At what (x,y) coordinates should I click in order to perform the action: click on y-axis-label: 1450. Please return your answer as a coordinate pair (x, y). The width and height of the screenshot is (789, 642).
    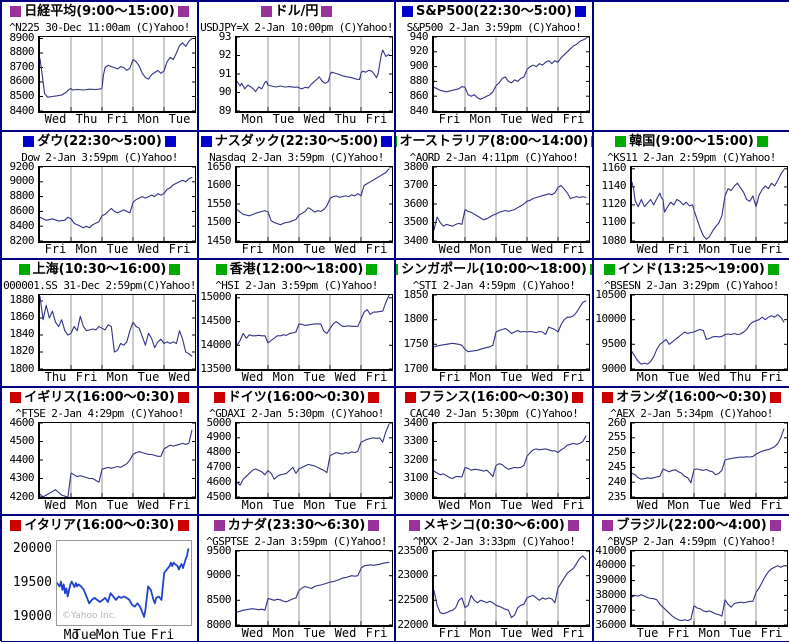
    Looking at the image, I should click on (219, 240).